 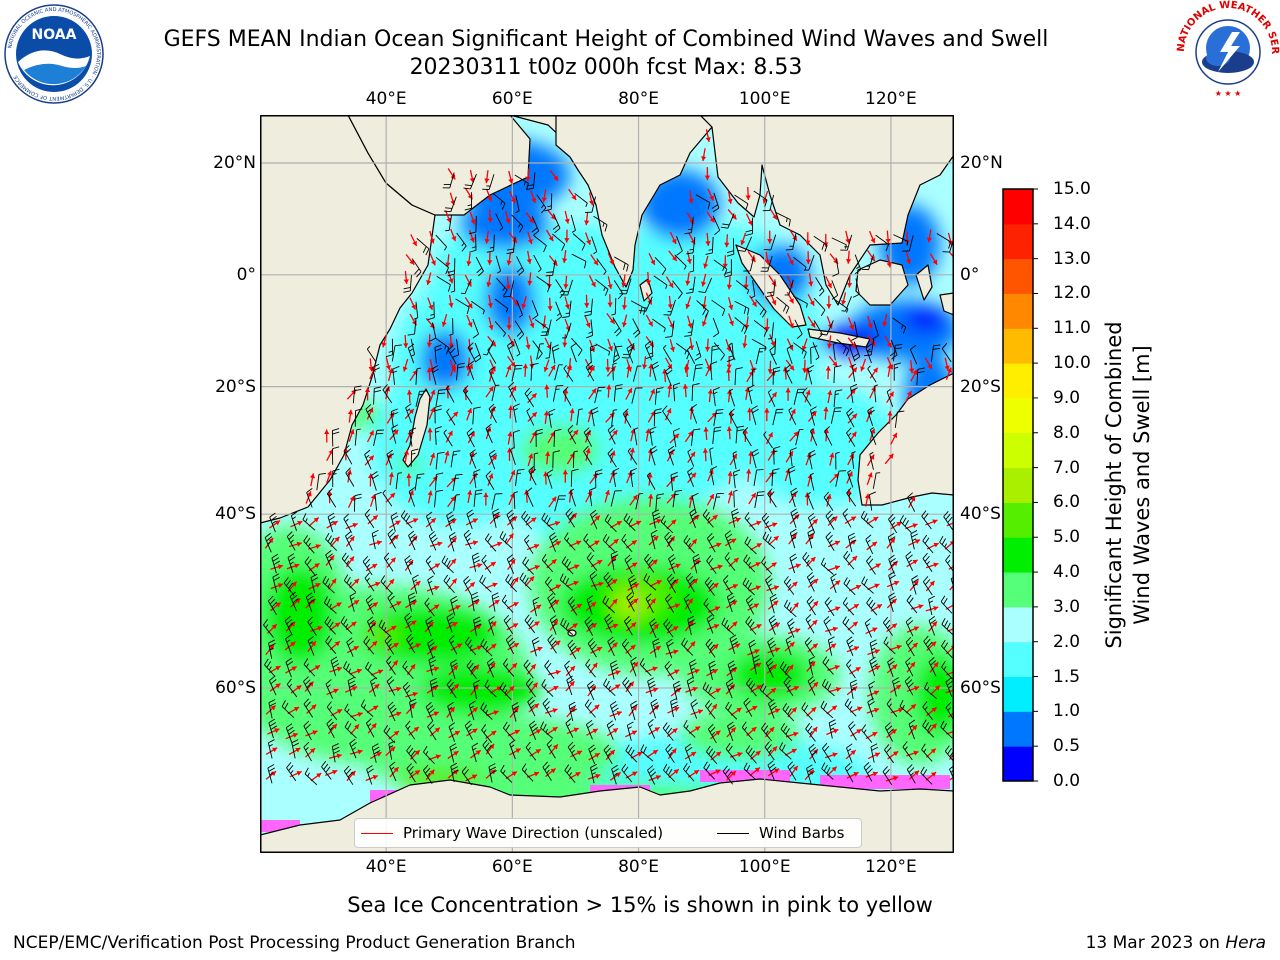 What do you see at coordinates (1018, 729) in the screenshot?
I see `colorbar-segment` at bounding box center [1018, 729].